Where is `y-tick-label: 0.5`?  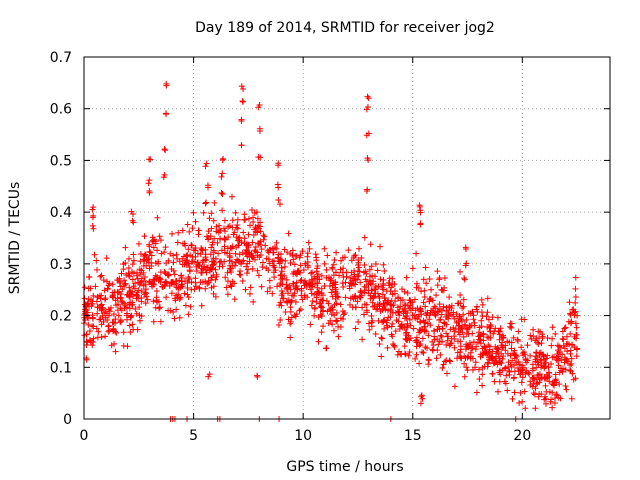
y-tick-label: 0.5 is located at coordinates (61, 161).